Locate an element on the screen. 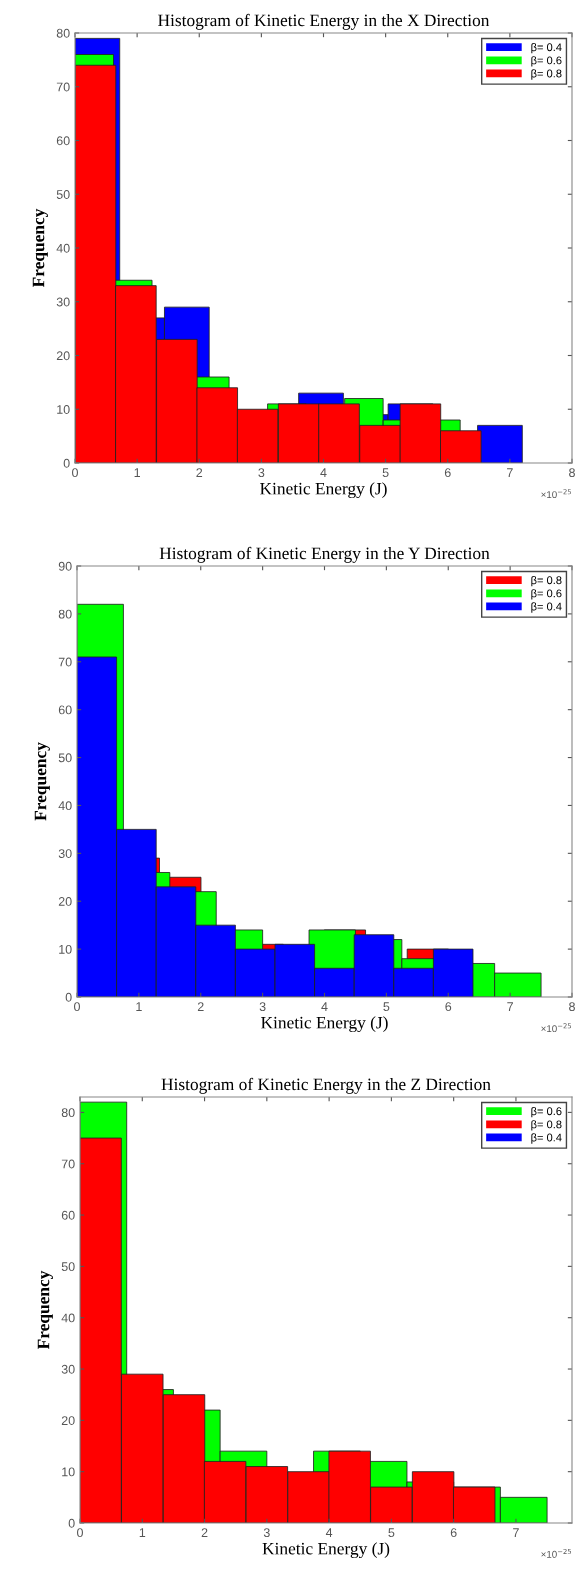 This screenshot has width=579, height=1581. chart-title: Histogram of Kinetic Energy in the Z Direction is located at coordinates (326, 1085).